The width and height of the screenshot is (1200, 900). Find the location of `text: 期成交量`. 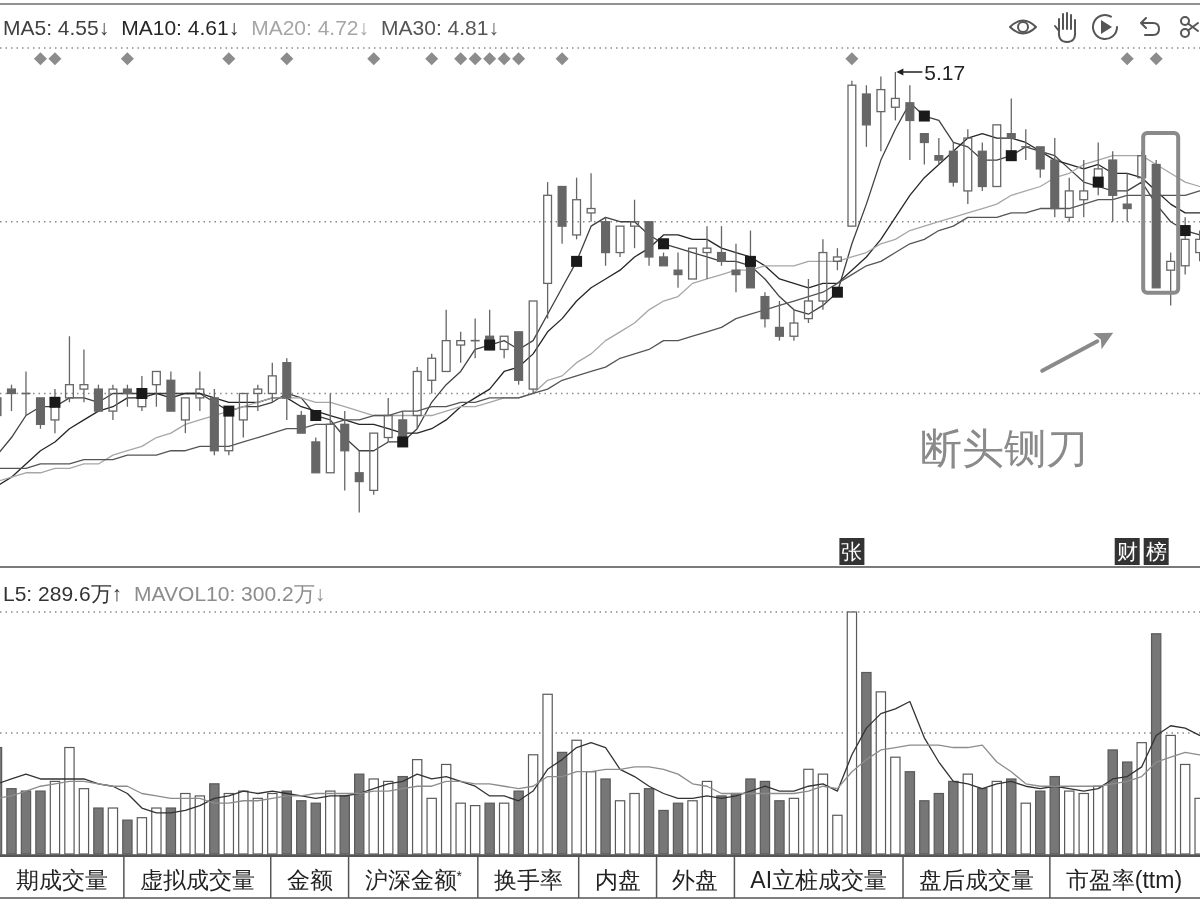

text: 期成交量 is located at coordinates (61, 880).